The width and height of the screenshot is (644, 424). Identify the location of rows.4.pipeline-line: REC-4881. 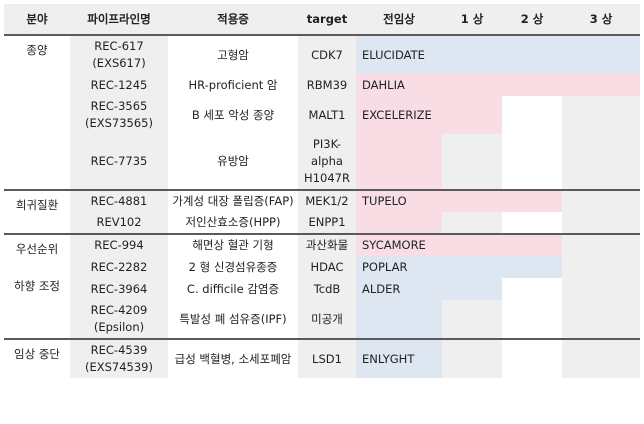
(119, 201).